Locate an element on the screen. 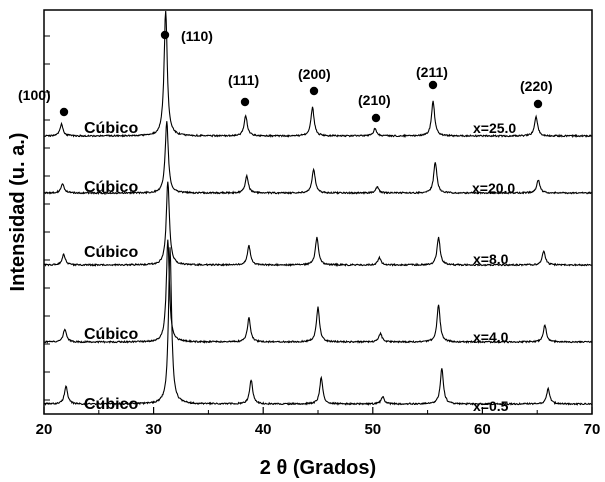 The height and width of the screenshot is (482, 605). x-tick-label: 70 is located at coordinates (592, 429).